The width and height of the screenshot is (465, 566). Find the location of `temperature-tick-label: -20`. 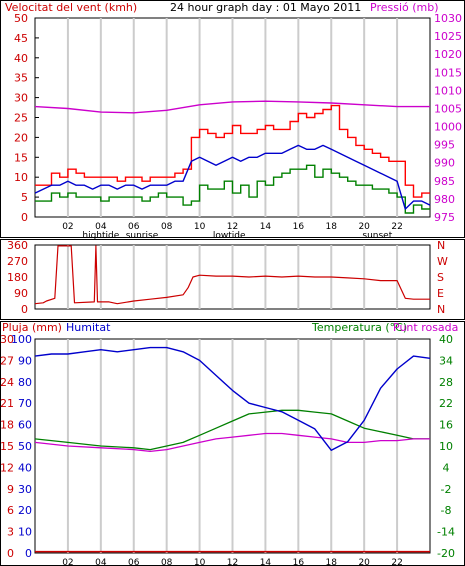

temperature-tick-label: -20 is located at coordinates (446, 553).